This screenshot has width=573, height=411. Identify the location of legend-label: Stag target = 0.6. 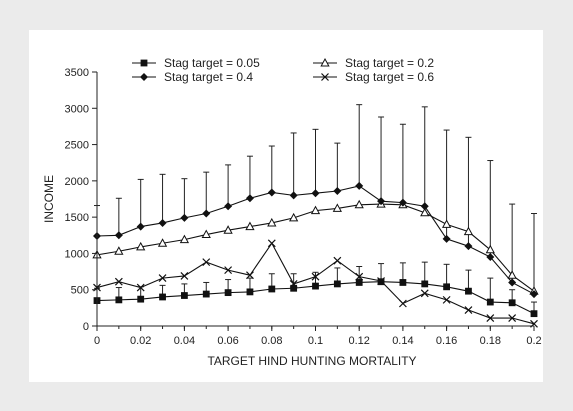
(389, 77).